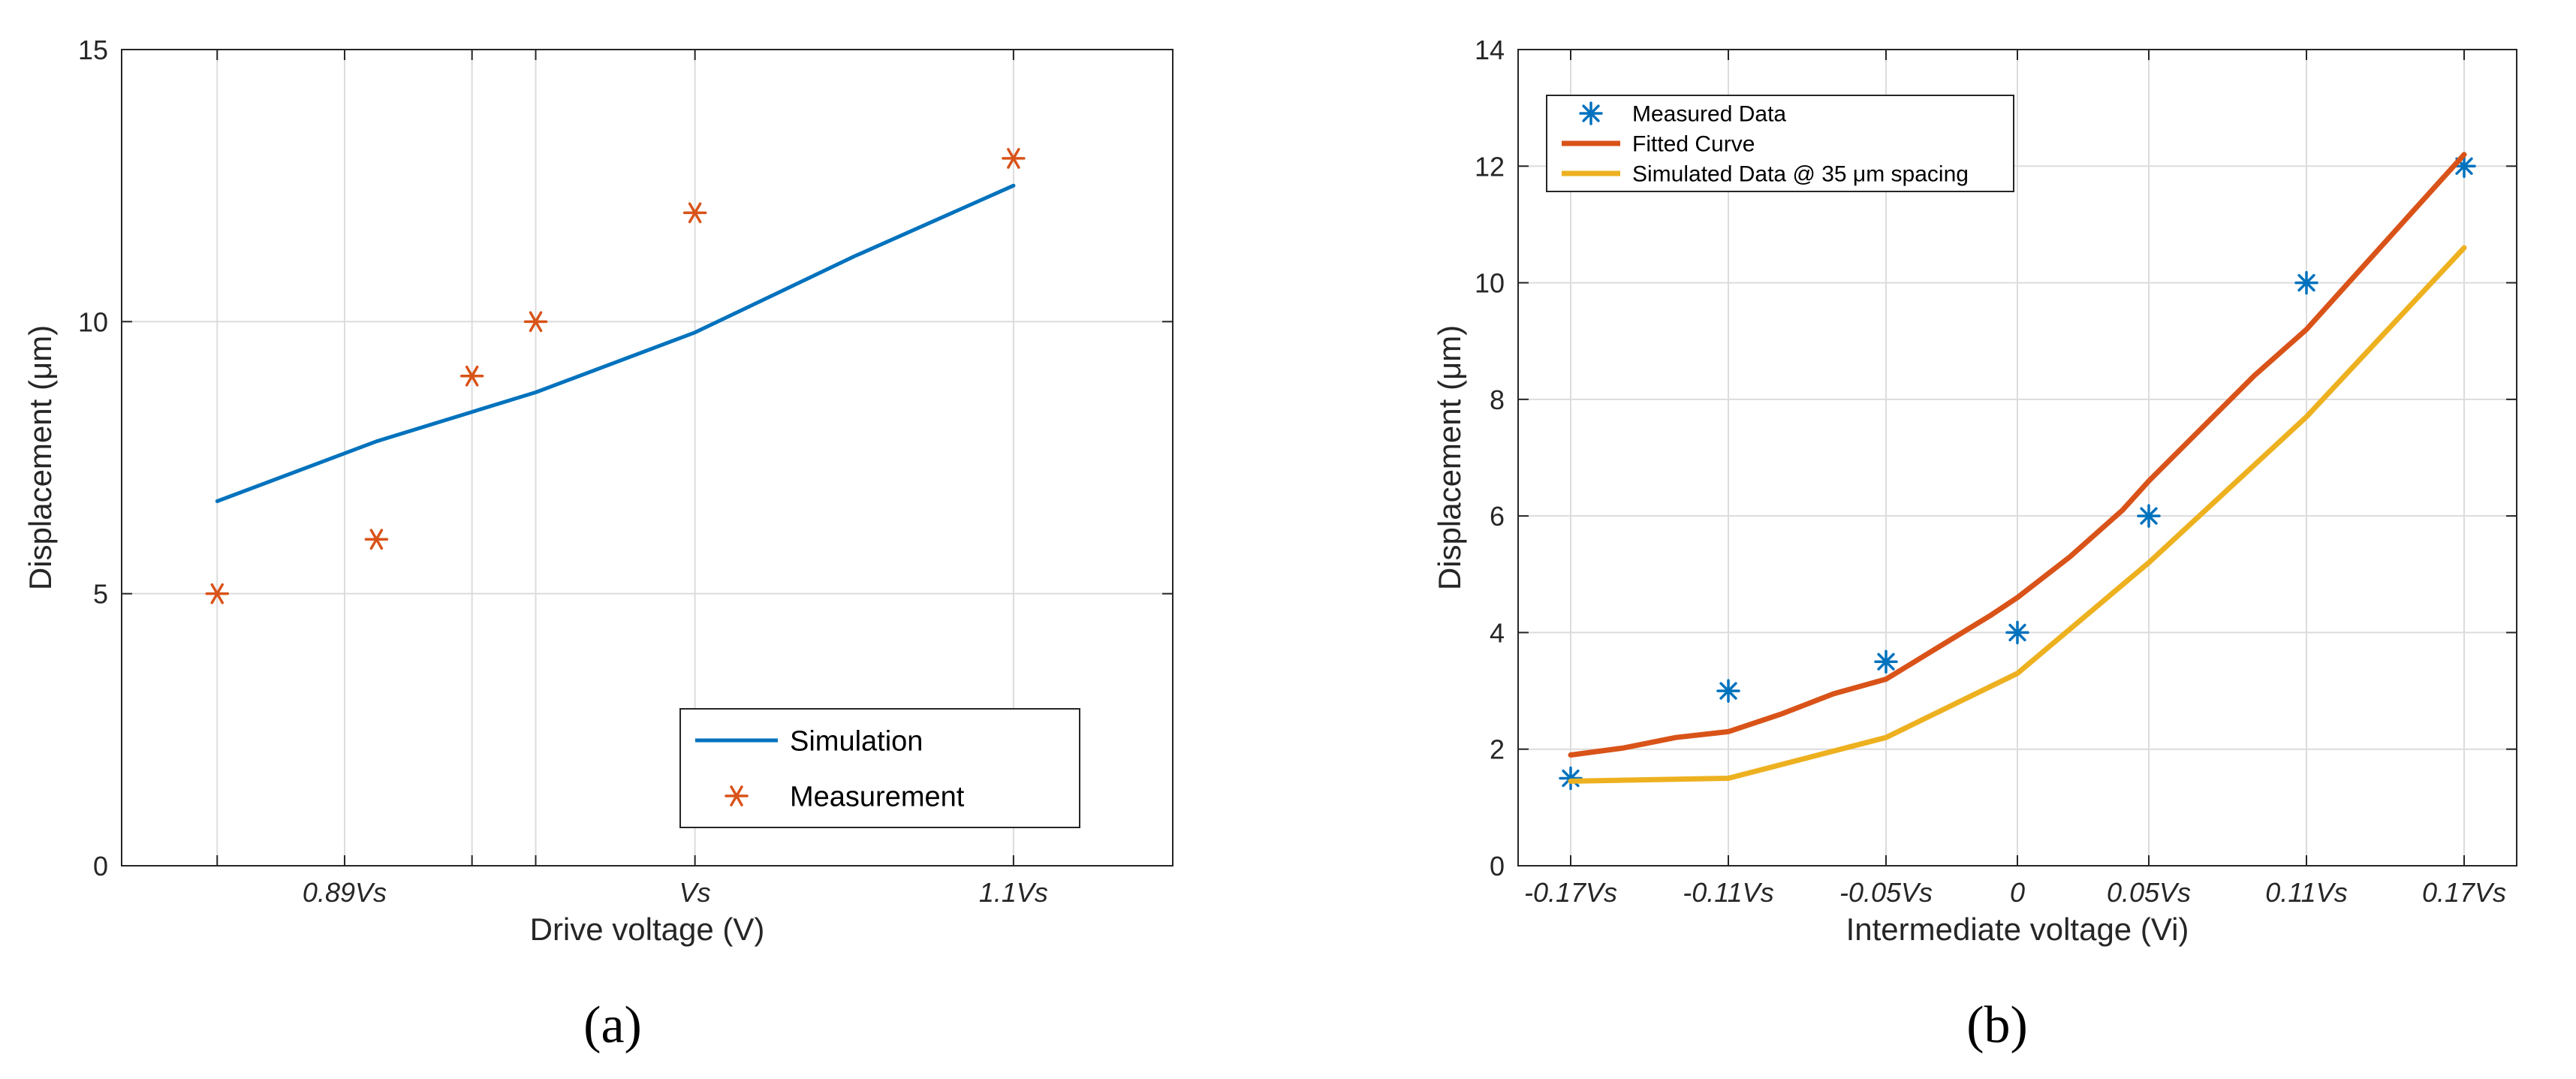  I want to click on legend-entry-label: Simulation, so click(856, 741).